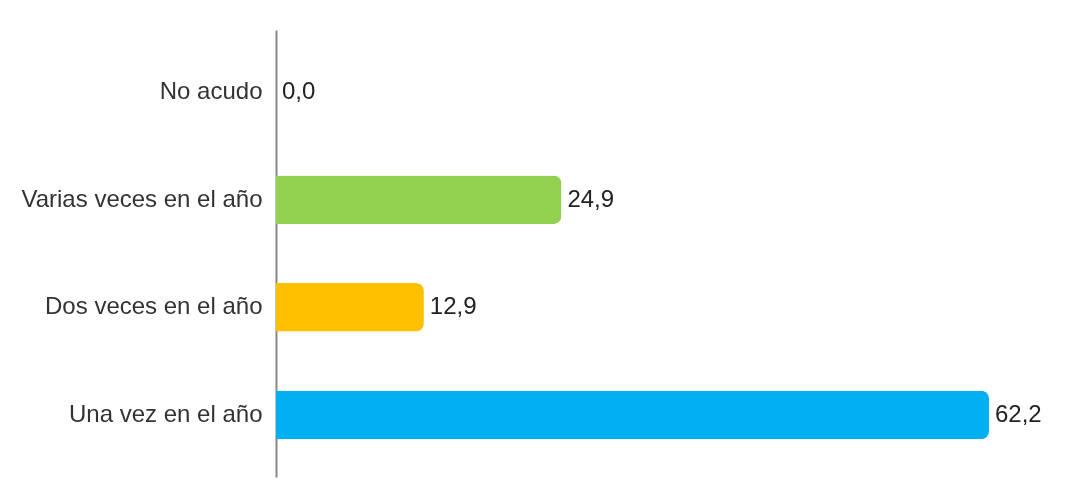  I want to click on data-label: 62,2, so click(1018, 414).